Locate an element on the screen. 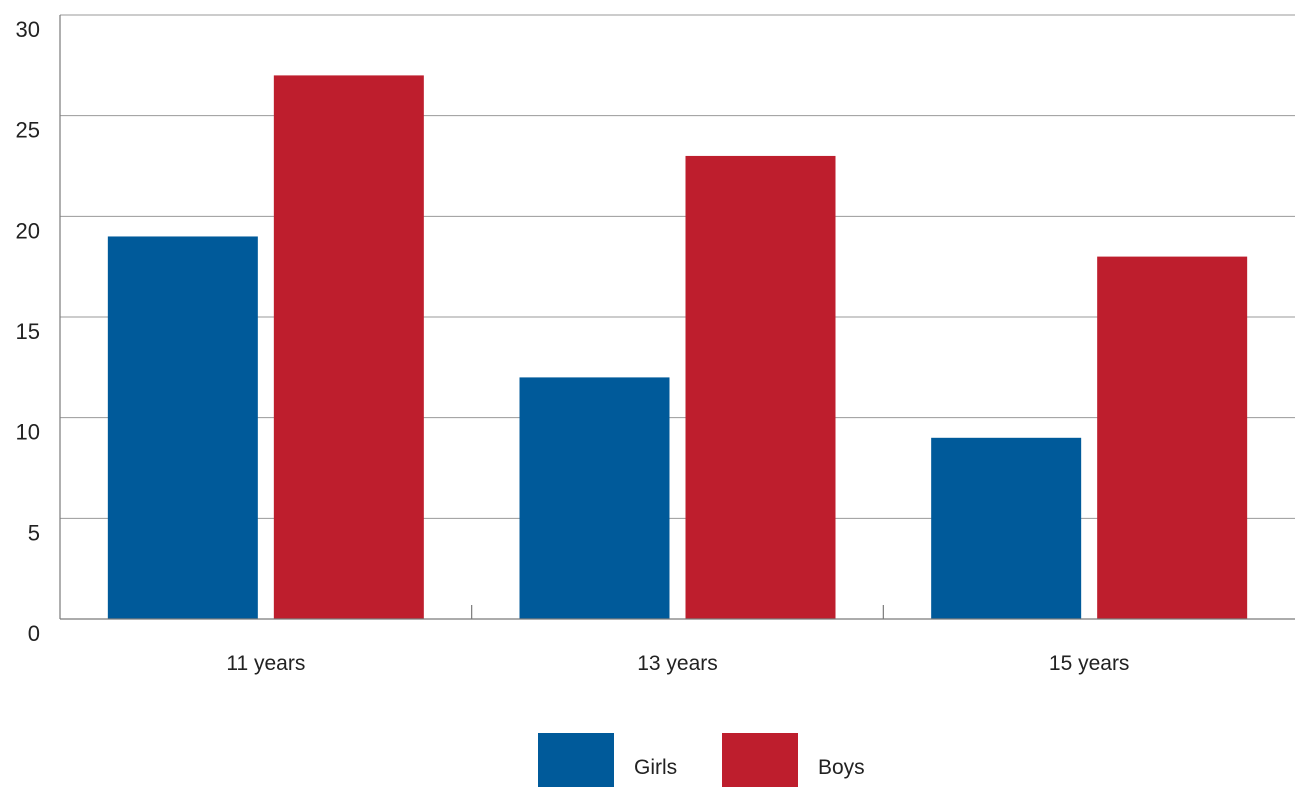 The image size is (1295, 787). x-tick-labels: 11 years 13 years 15 years is located at coordinates (677, 663).